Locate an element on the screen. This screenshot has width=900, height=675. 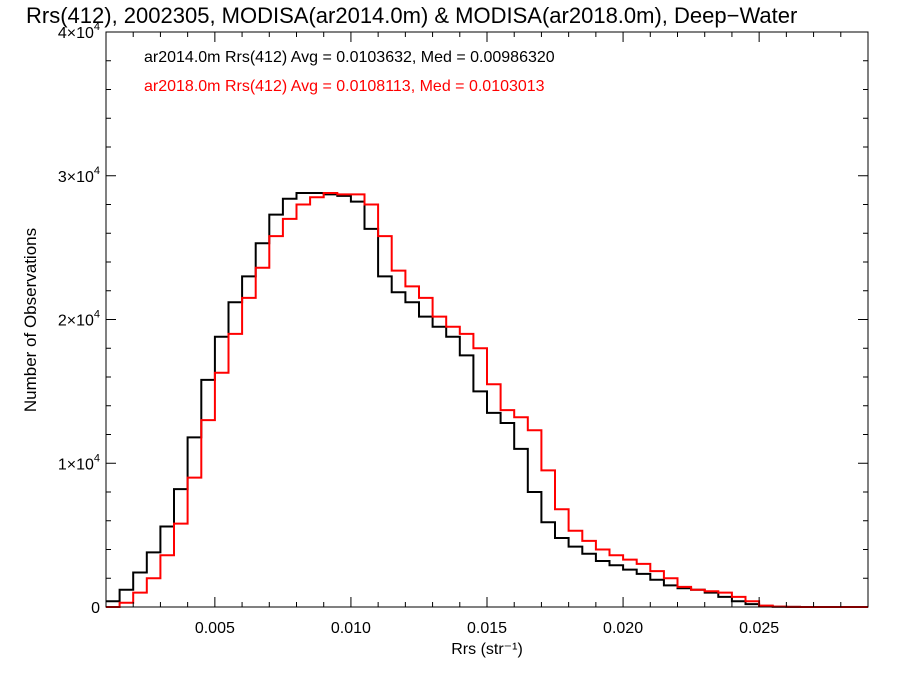
y-tick-label: 0 is located at coordinates (95, 608).